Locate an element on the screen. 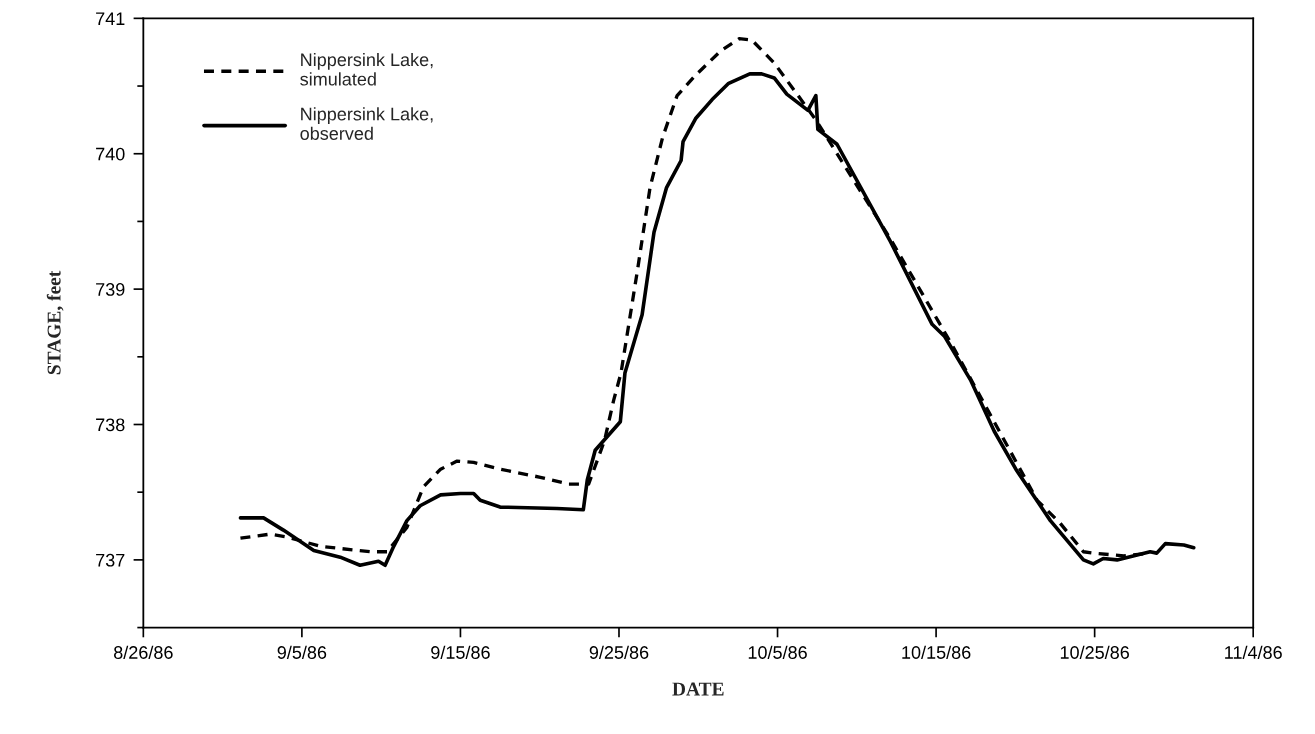  legend-label: Nippersink Lake, observed is located at coordinates (366, 123).